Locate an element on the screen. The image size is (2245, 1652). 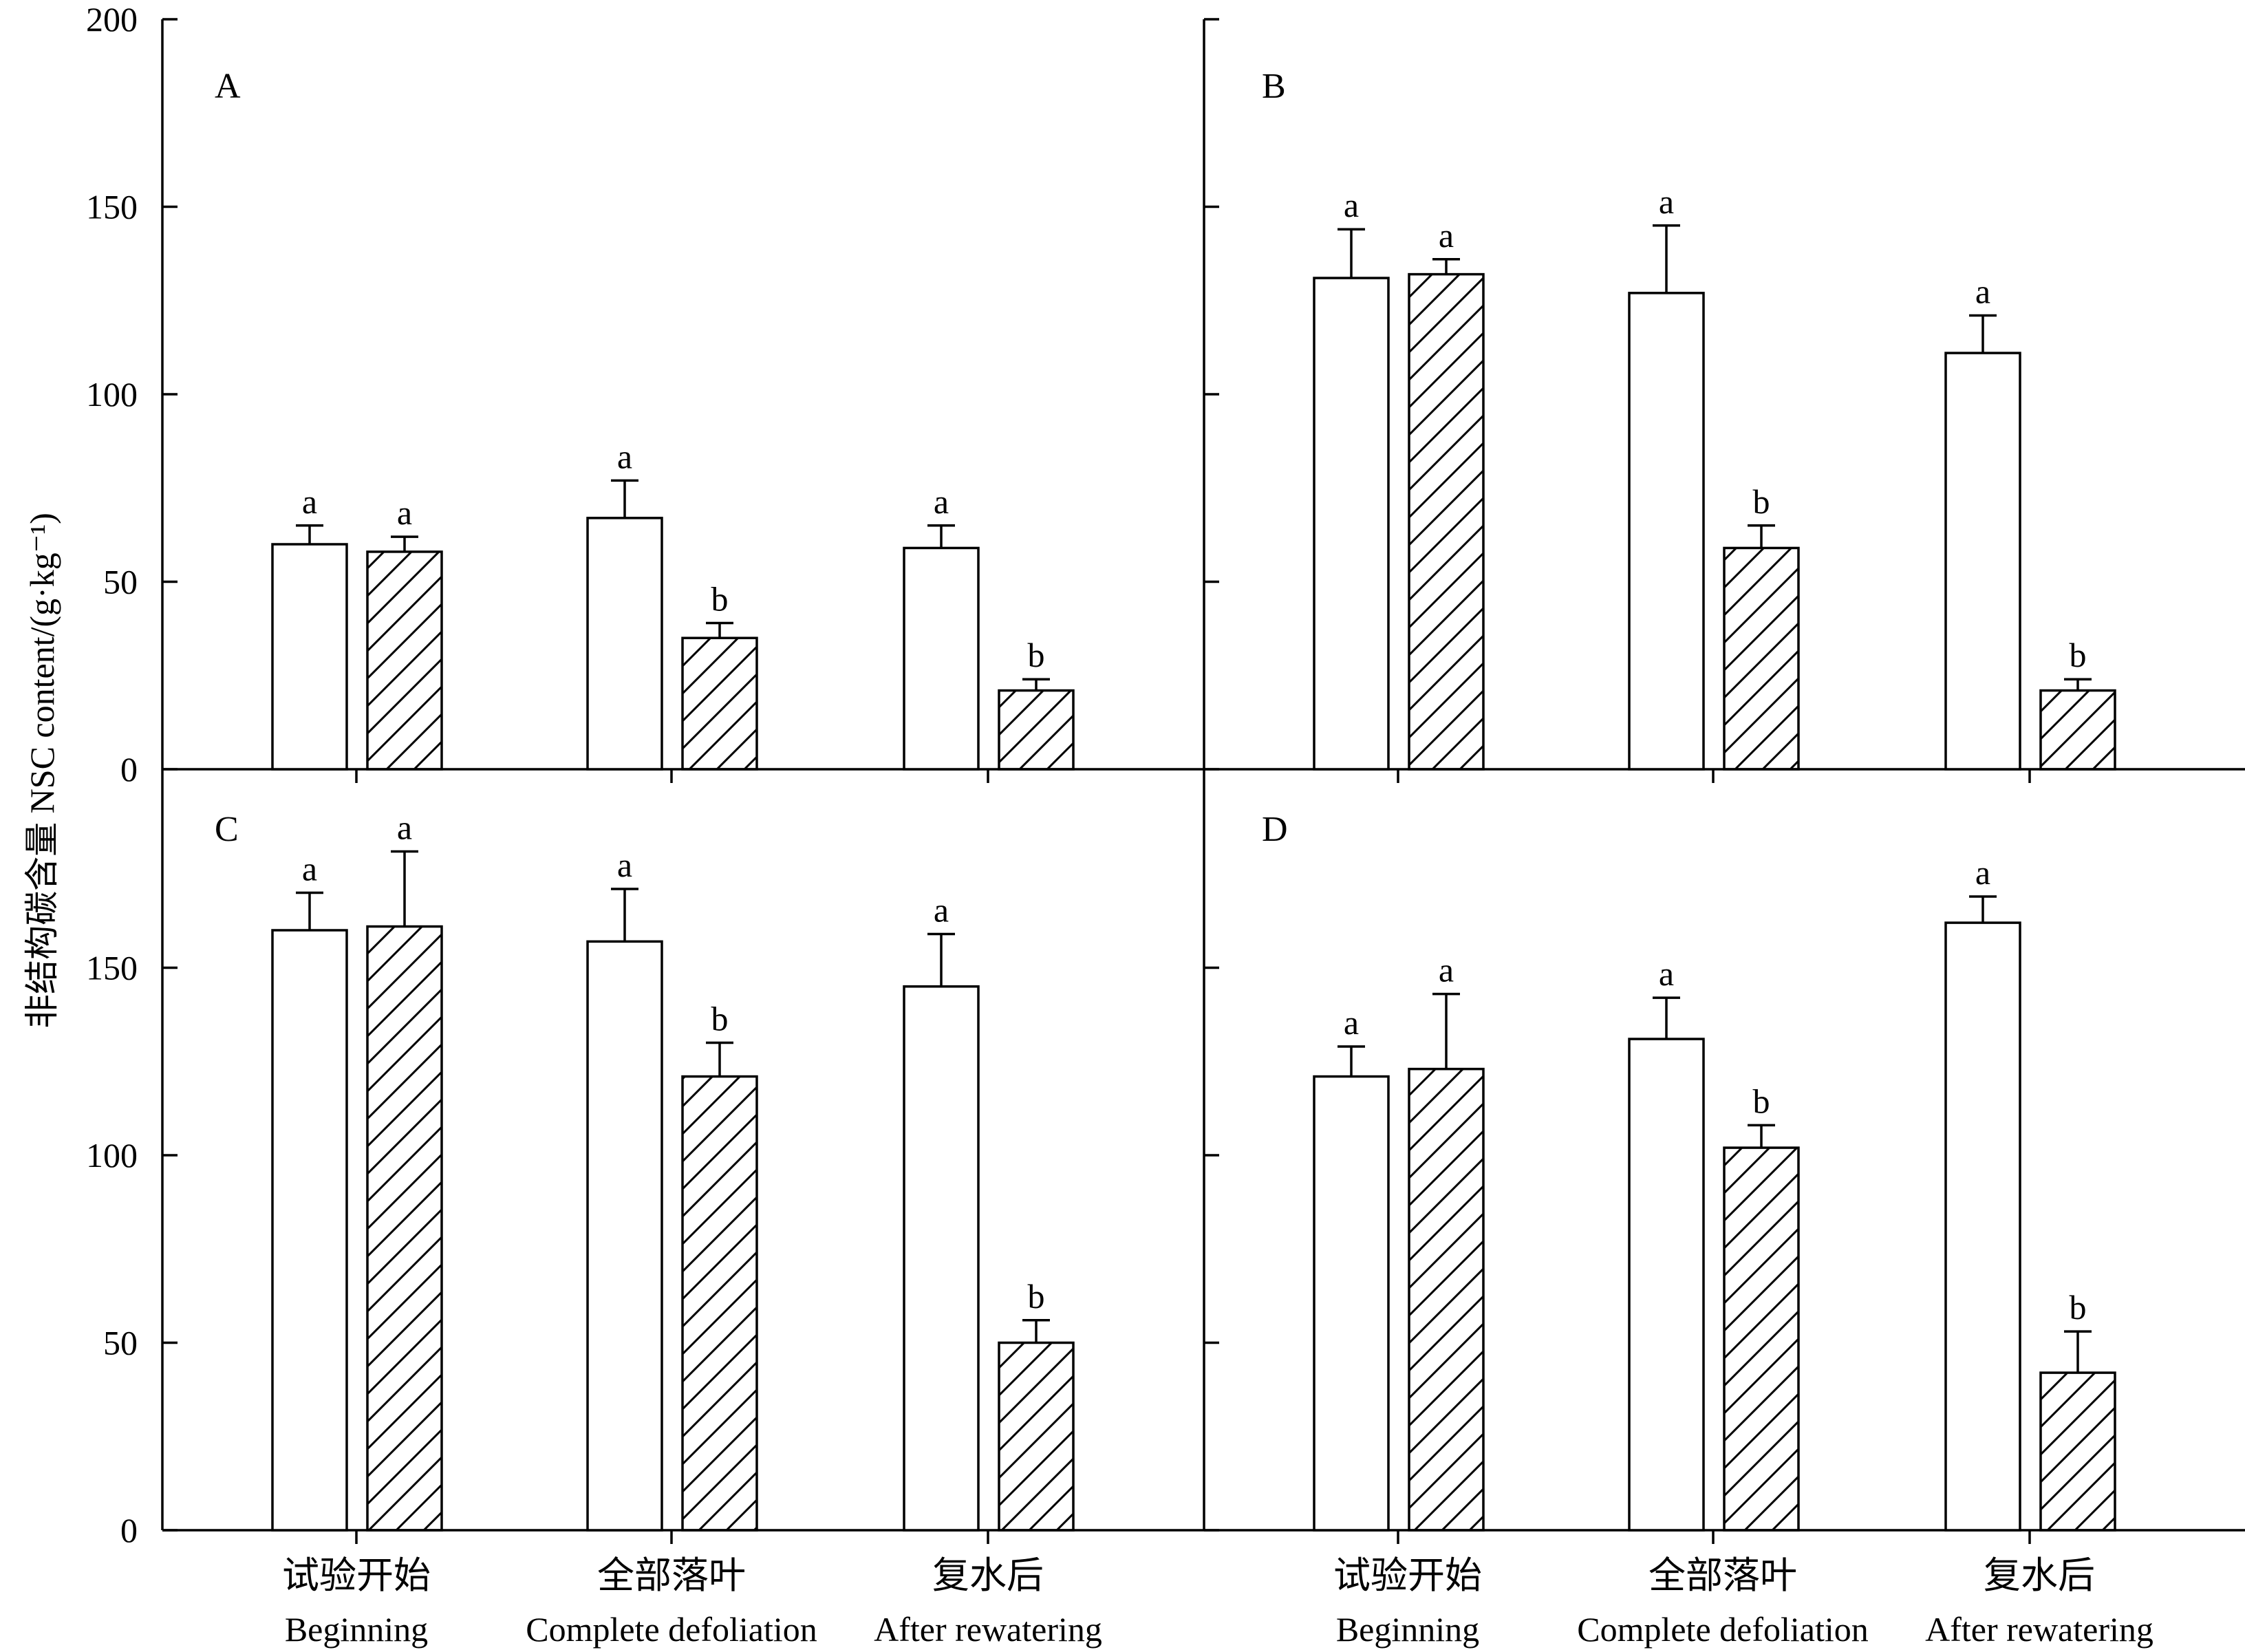
x-label-en-left-3: After rewatering is located at coordinates (988, 1629).